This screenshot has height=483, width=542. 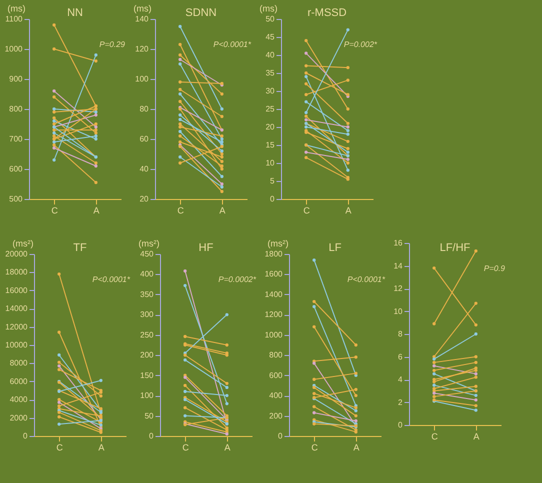 I want to click on y-tick-label: 120, so click(x=142, y=49).